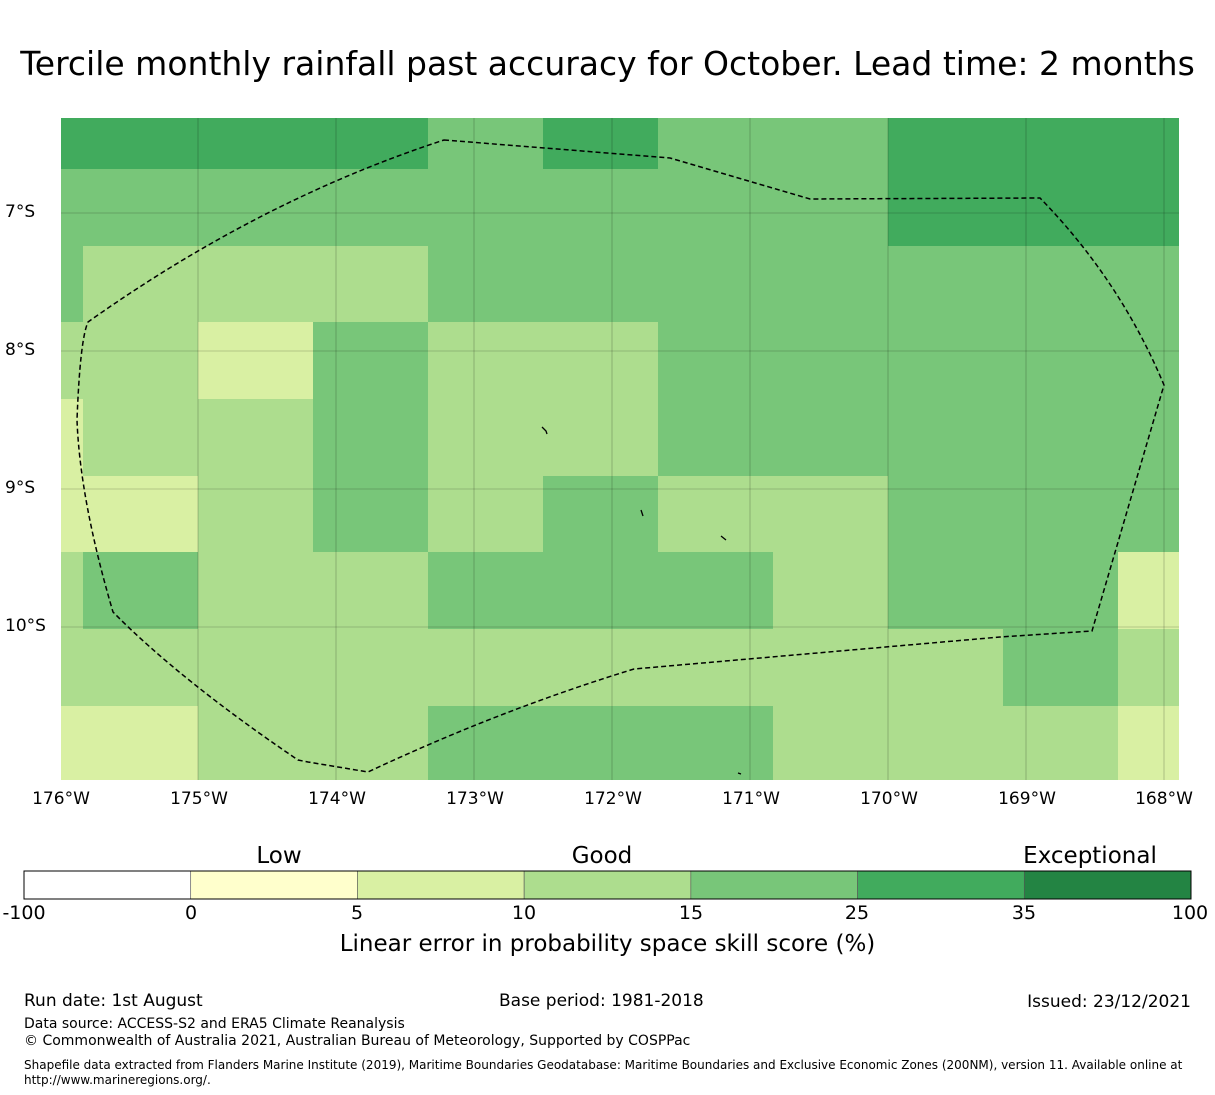  Describe the element at coordinates (24, 913) in the screenshot. I see `colorbar-tick: -100` at that location.